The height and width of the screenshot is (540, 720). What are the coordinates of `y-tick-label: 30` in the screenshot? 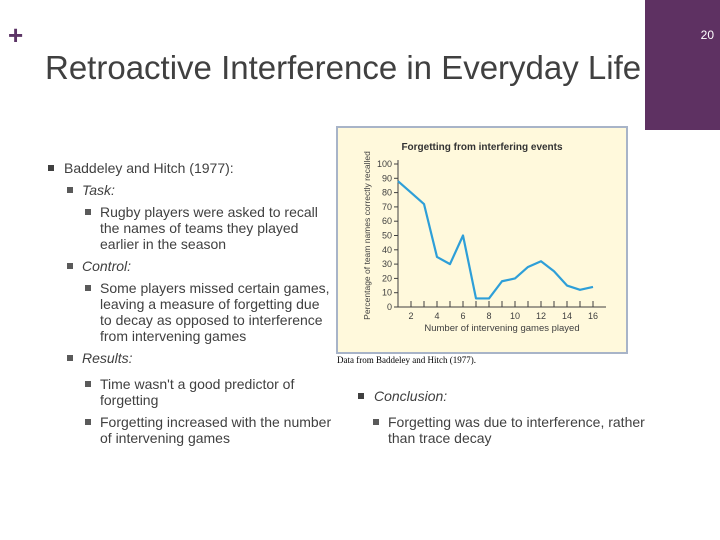 It's located at (387, 264).